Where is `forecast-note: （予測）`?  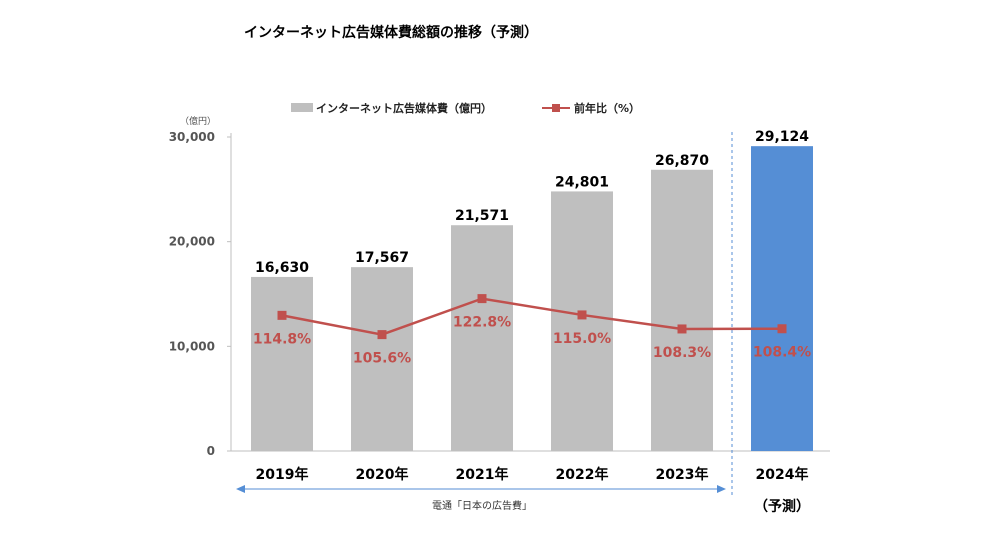 forecast-note: （予測） is located at coordinates (782, 506).